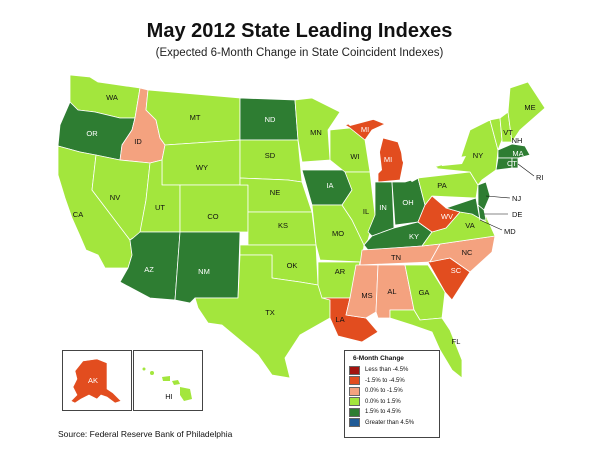  I want to click on legend-label: 0.0% to -1.5%, so click(384, 391).